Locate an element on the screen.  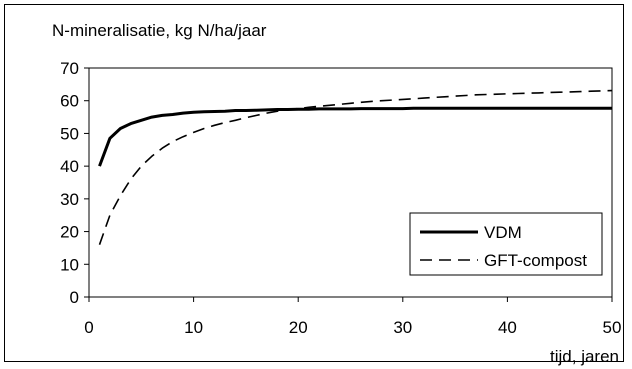
y-tick-label: 20 is located at coordinates (69, 232).